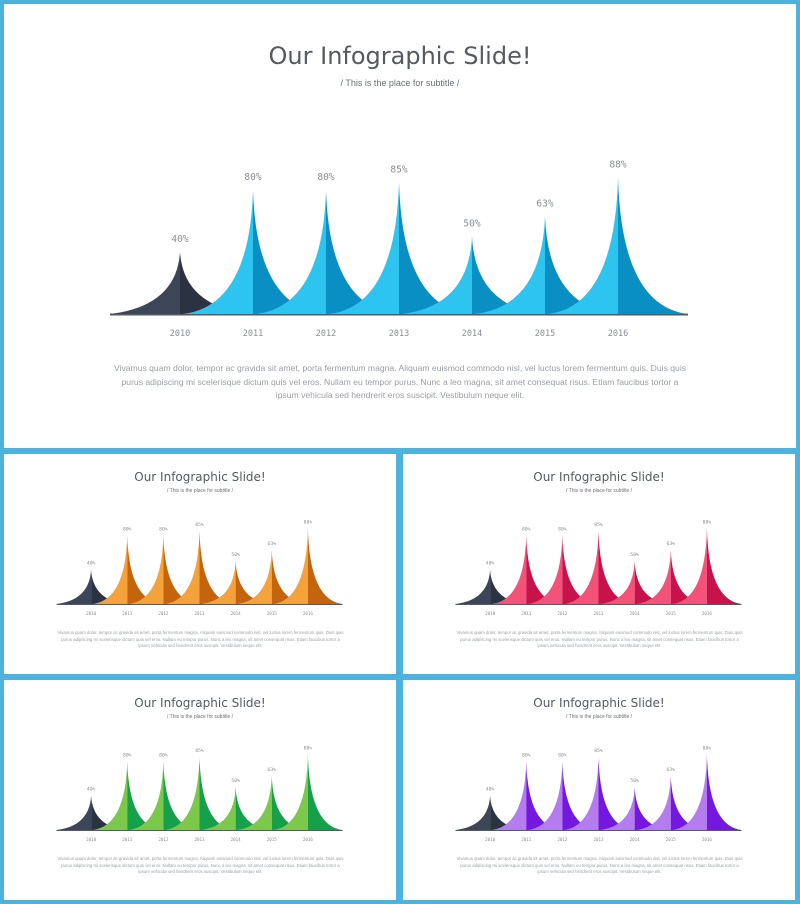  Describe the element at coordinates (199, 525) in the screenshot. I see `value-label: 85%` at that location.